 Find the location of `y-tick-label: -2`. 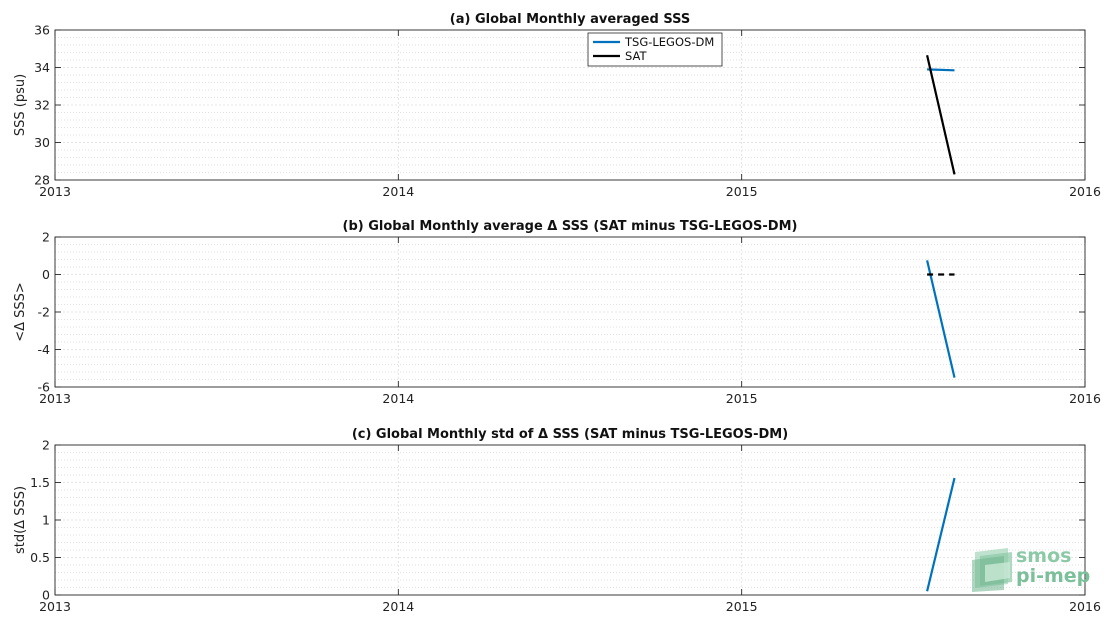

y-tick-label: -2 is located at coordinates (44, 312).